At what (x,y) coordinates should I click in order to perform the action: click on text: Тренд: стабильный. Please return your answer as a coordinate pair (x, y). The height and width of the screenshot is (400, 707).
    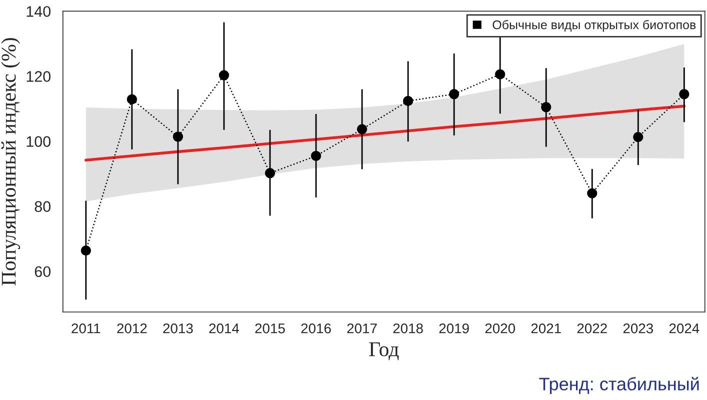
    Looking at the image, I should click on (619, 385).